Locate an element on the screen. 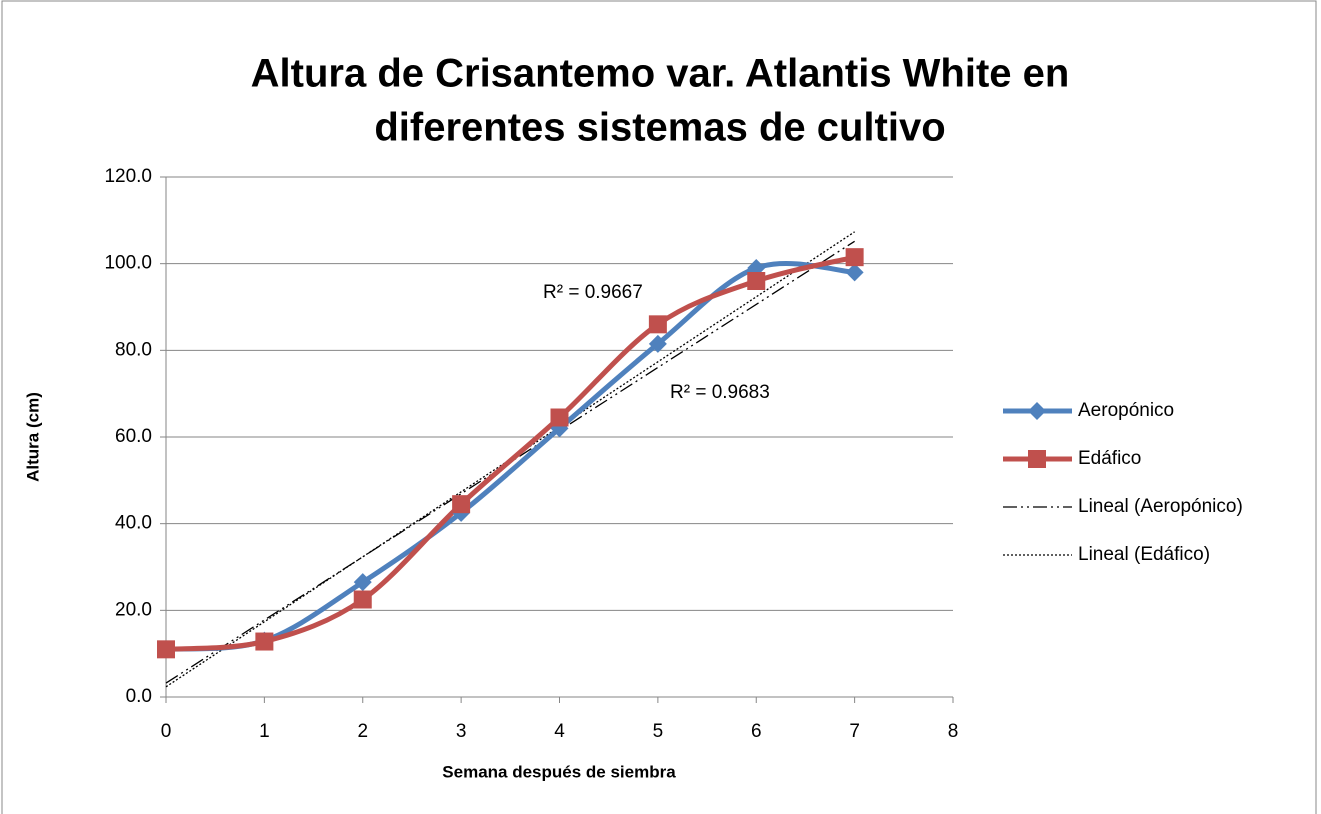 Image resolution: width=1321 pixels, height=814 pixels. y-tick-label: 20.0 is located at coordinates (133, 609).